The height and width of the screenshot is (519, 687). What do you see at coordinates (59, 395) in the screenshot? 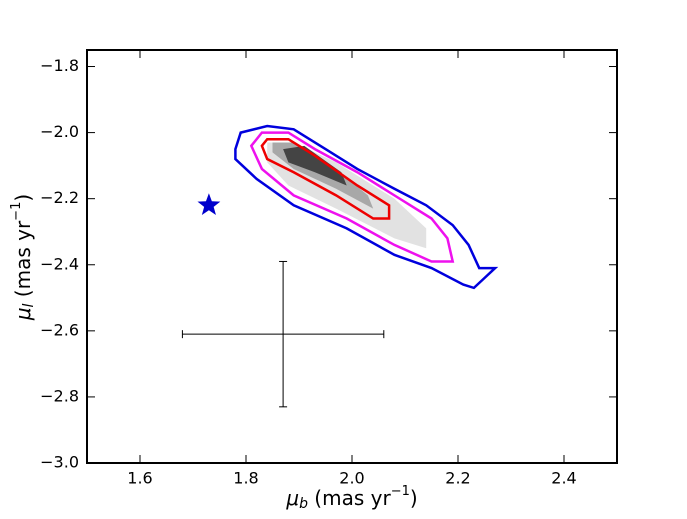
I see `y-tick-label: −2.8` at bounding box center [59, 395].